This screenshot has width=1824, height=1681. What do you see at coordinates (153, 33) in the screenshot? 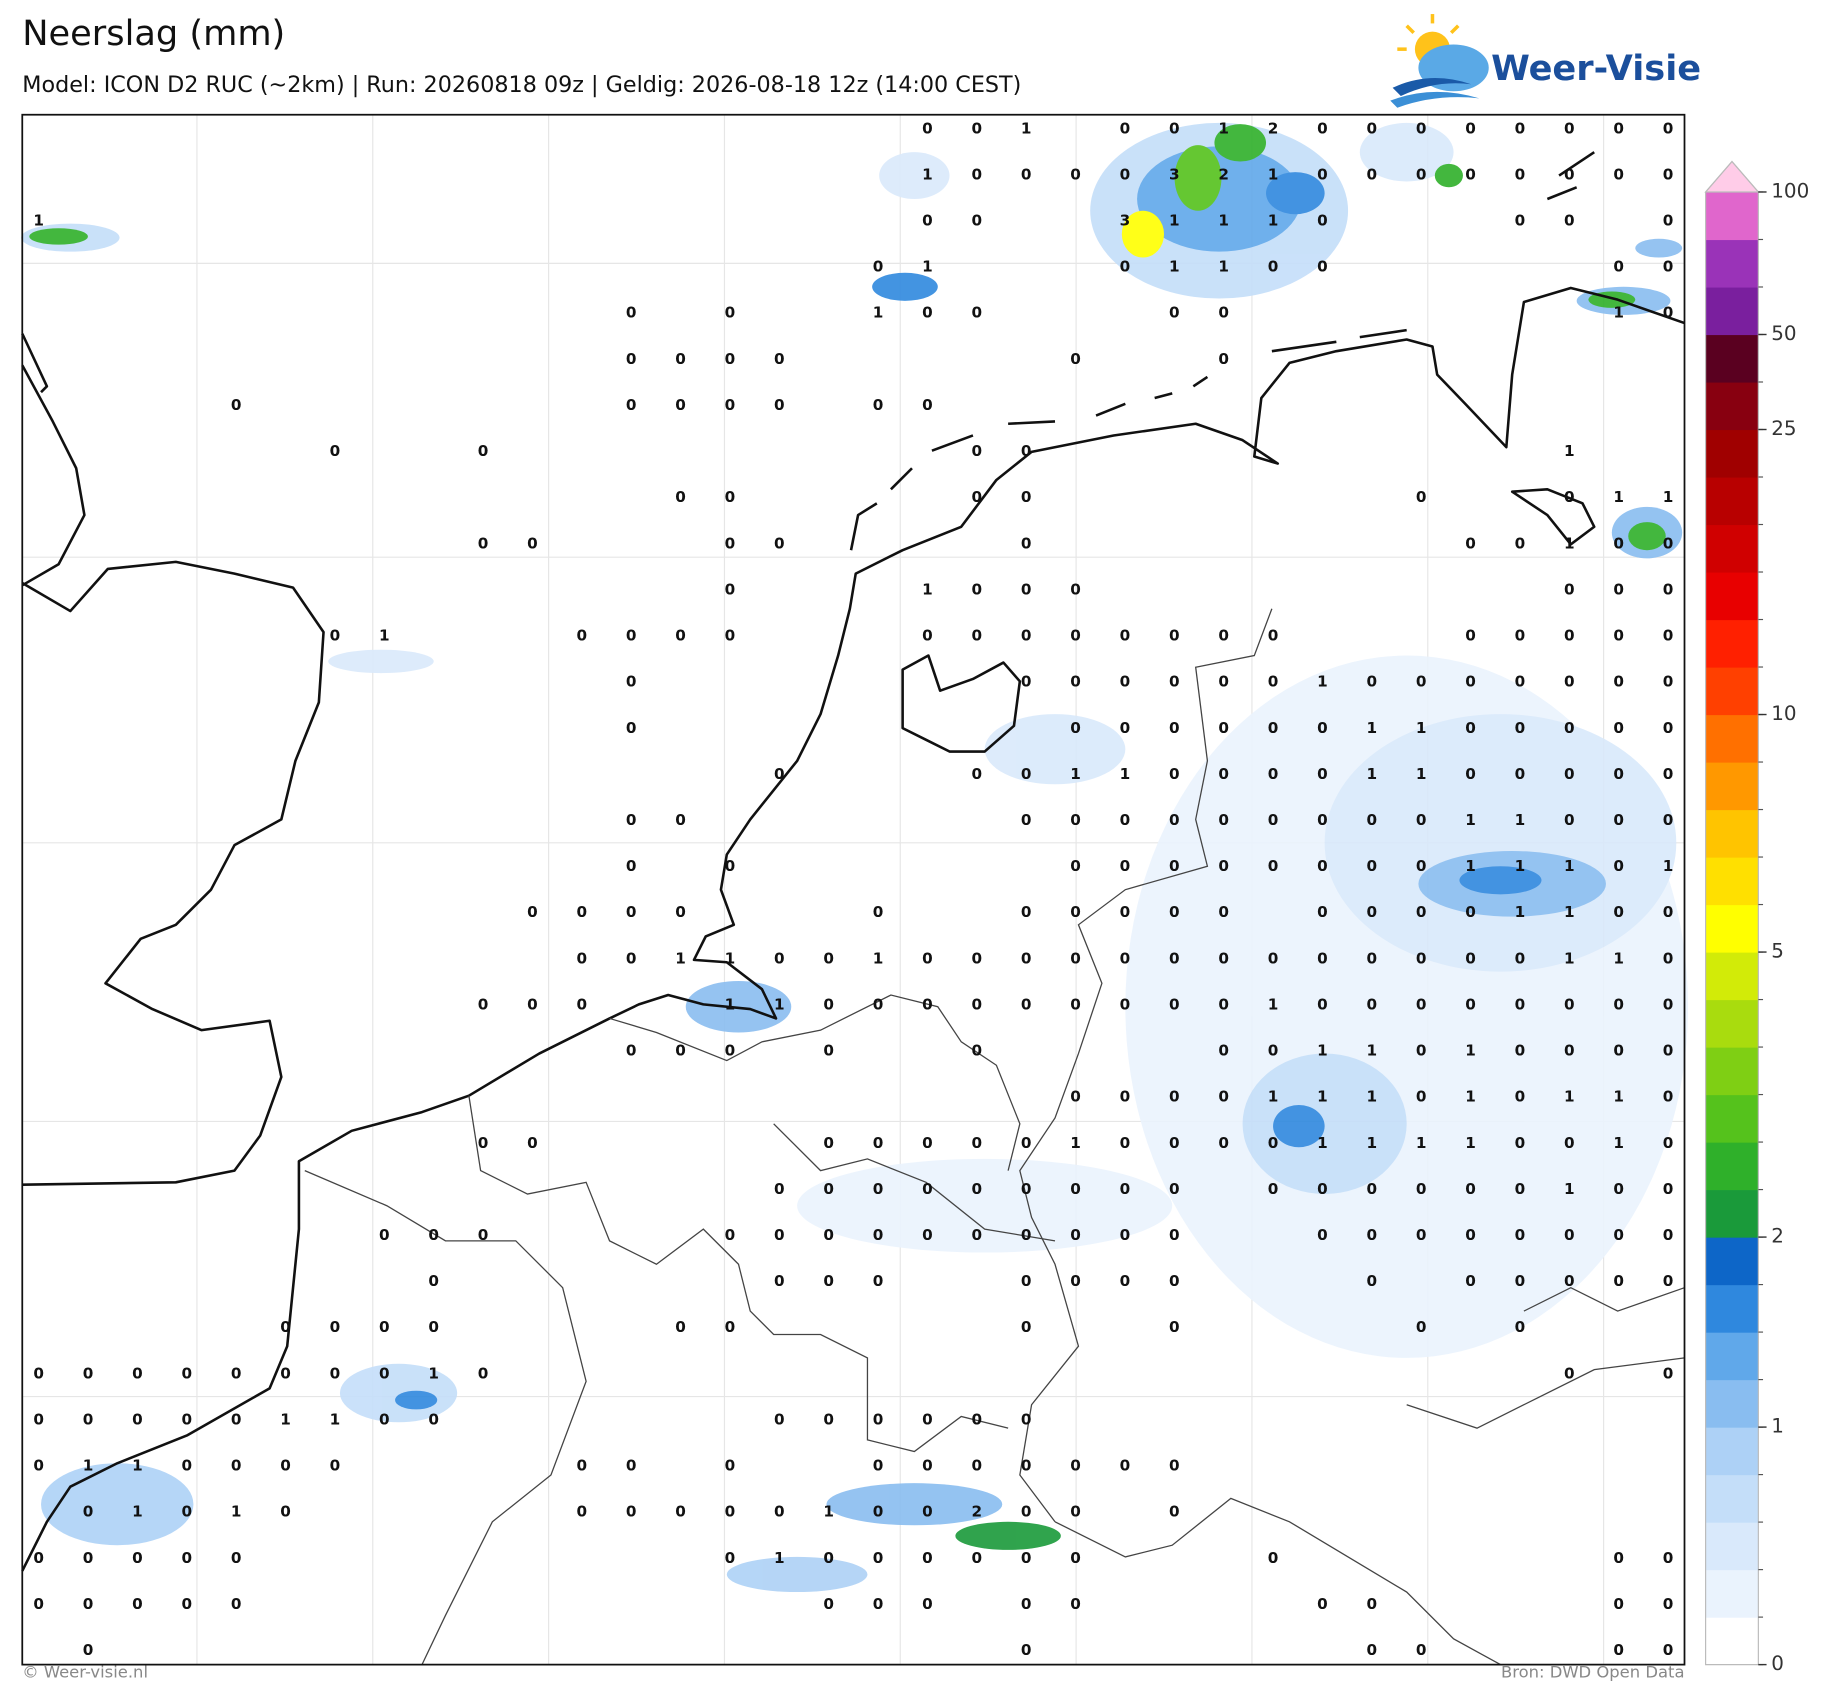
I see `title: Neerslag (mm)` at bounding box center [153, 33].